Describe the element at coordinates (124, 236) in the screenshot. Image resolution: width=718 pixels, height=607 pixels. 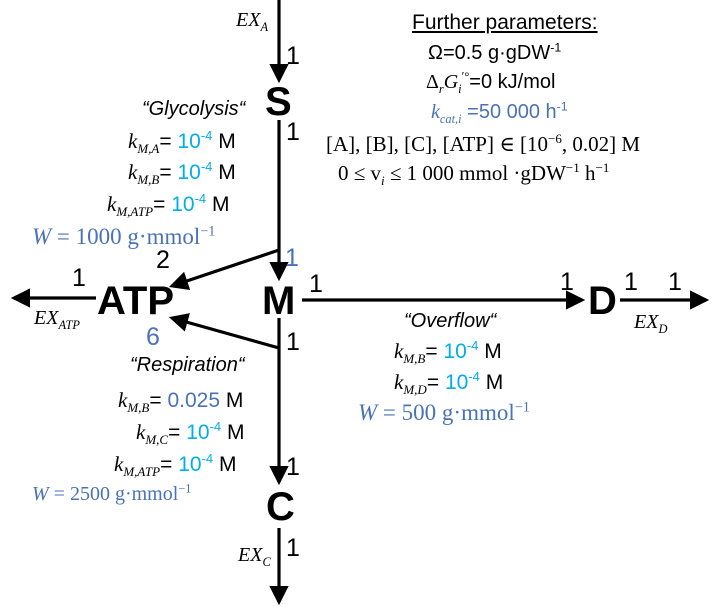
I see `glycolysis-weight: W = 1000 g·mmol−1` at that location.